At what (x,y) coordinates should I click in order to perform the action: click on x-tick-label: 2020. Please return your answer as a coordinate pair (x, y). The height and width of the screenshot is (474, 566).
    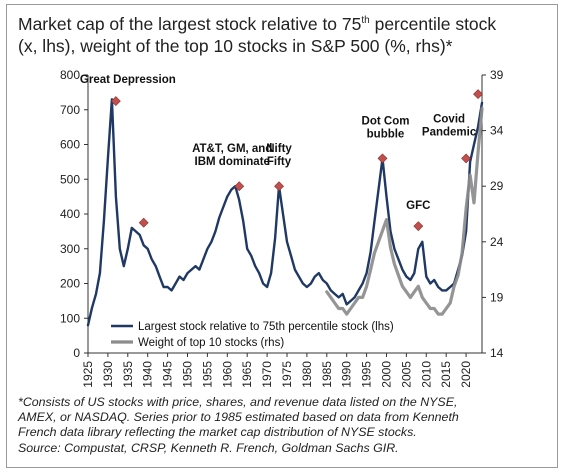
    Looking at the image, I should click on (466, 374).